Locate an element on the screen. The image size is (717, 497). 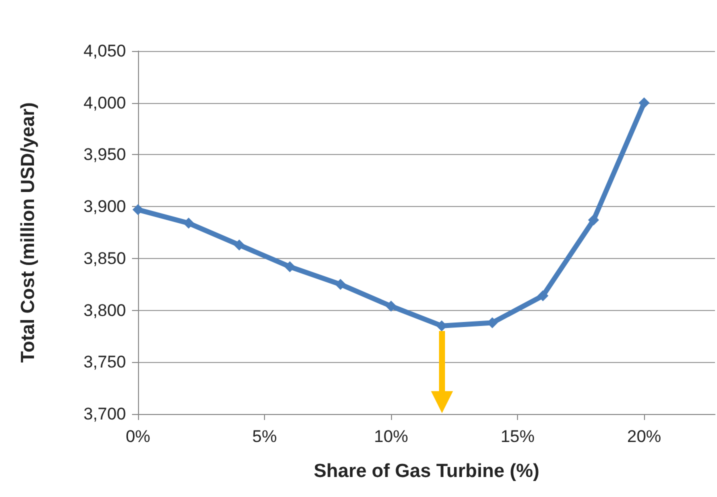
y-tick-label: 3,700 is located at coordinates (104, 414).